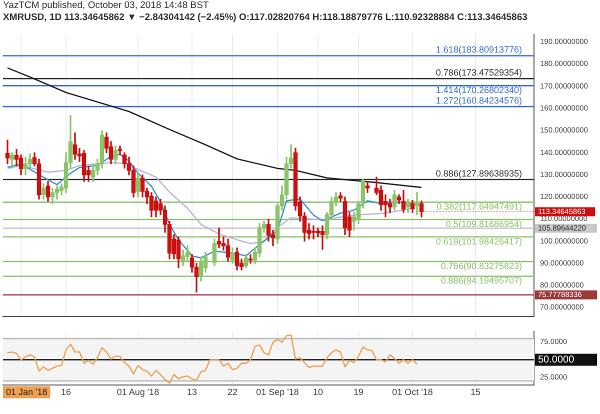 This screenshot has height=414, width=600. I want to click on ref-line-label: 0.886(84.19495707), so click(481, 281).